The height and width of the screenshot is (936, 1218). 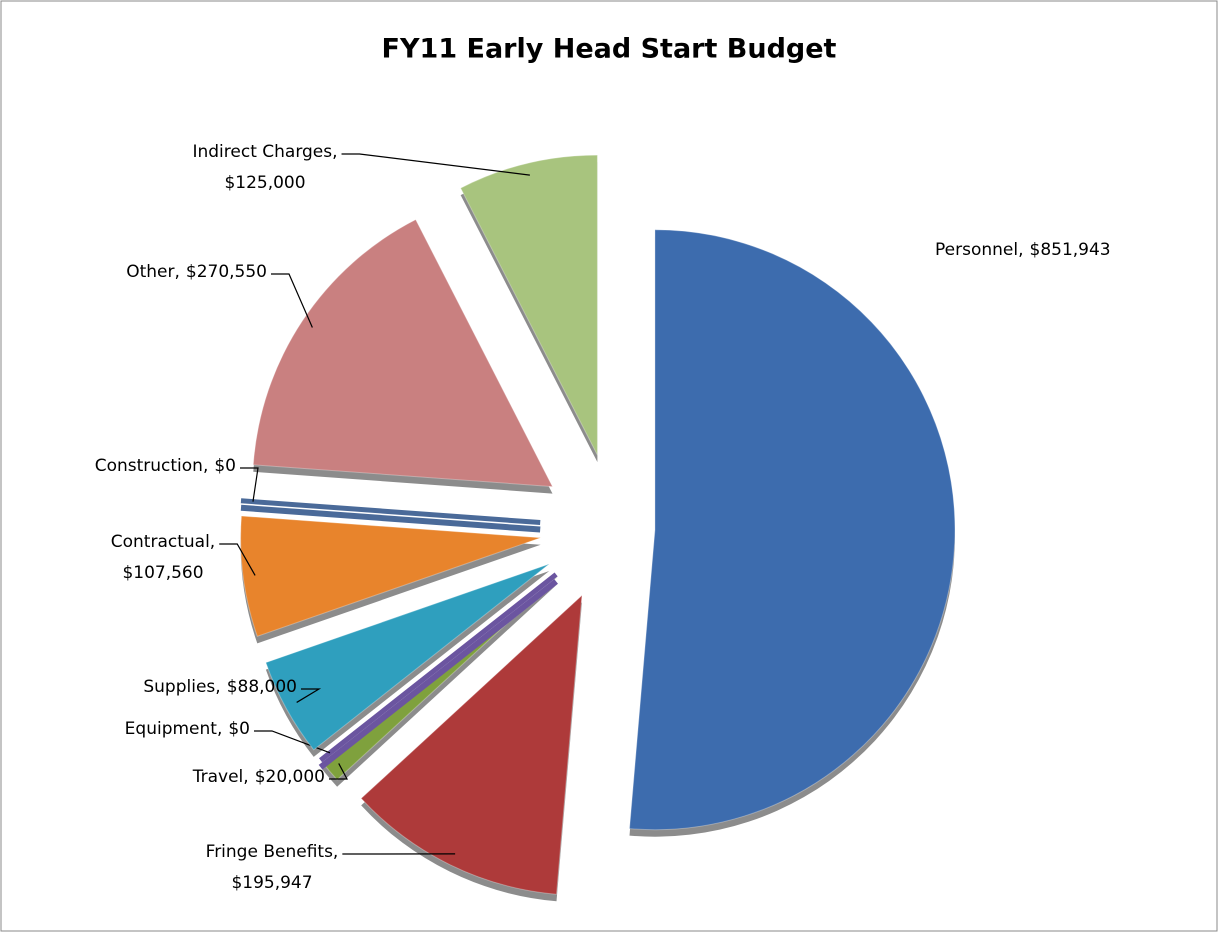 I want to click on data-label: Personnel, $851,943, so click(x=1023, y=250).